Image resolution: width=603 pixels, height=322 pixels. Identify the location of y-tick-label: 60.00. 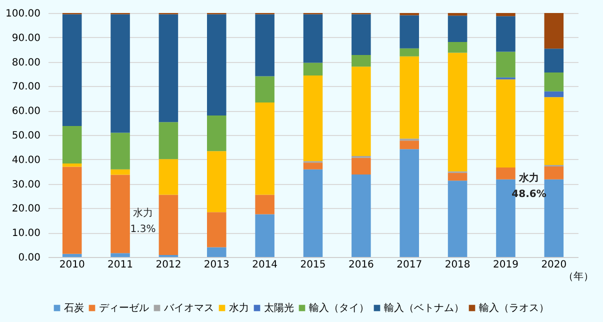
(26, 112).